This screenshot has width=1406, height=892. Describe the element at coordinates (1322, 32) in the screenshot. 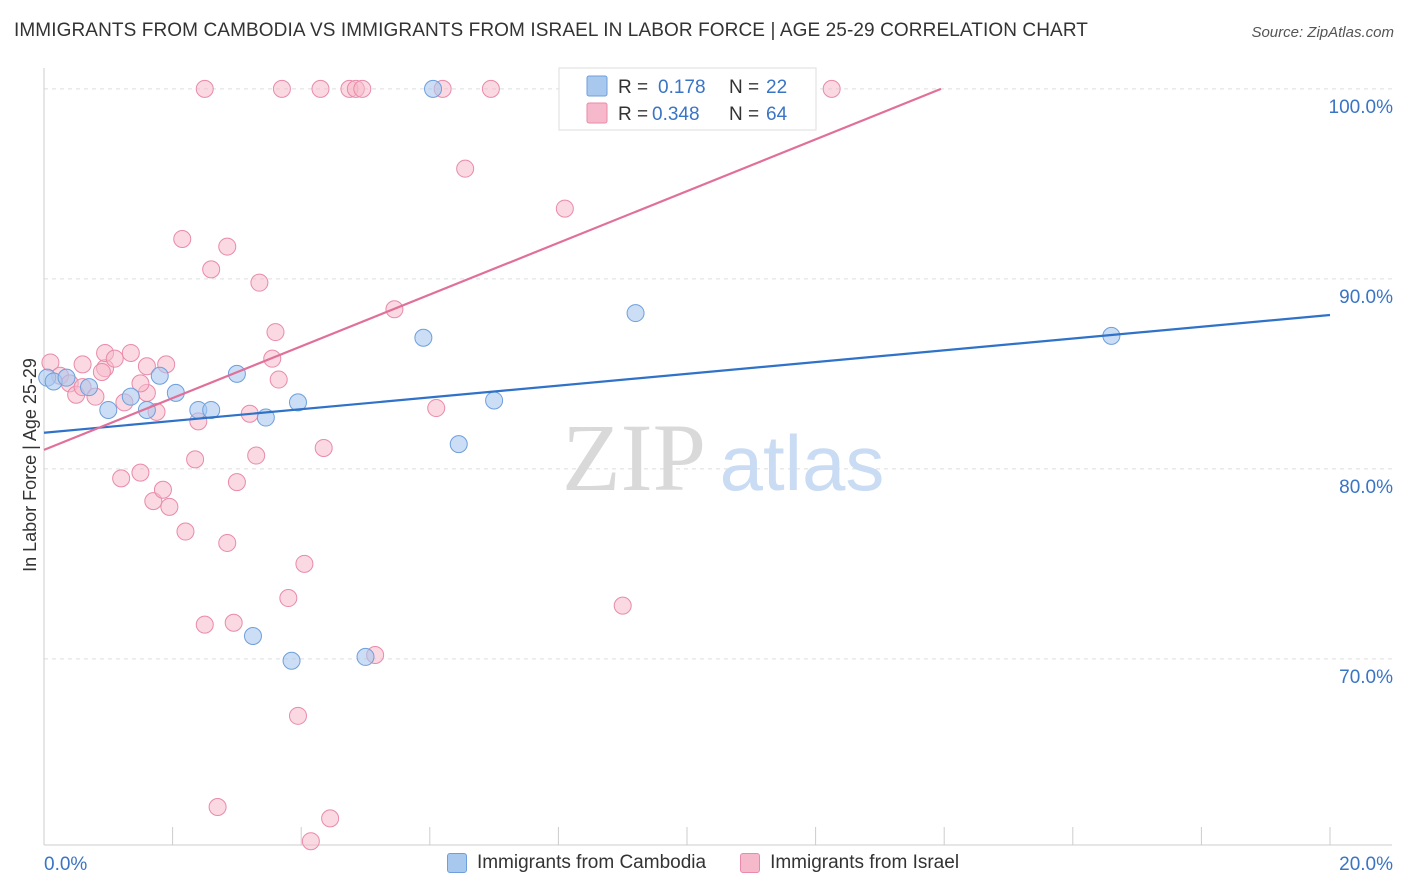

I see `source-note: Source: ZipAtlas.com` at that location.